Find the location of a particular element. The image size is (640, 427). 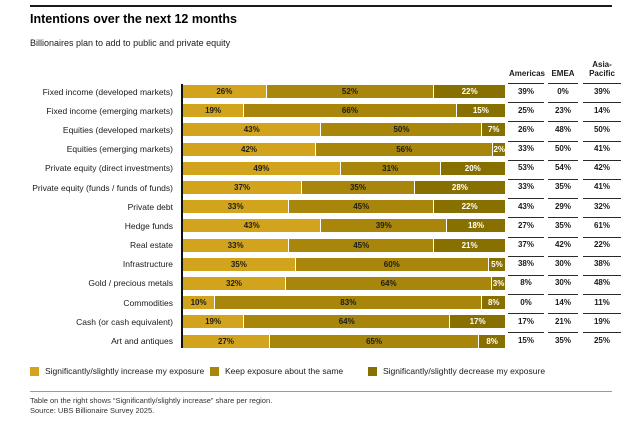

bar-segment-increase: 32% is located at coordinates (235, 283).